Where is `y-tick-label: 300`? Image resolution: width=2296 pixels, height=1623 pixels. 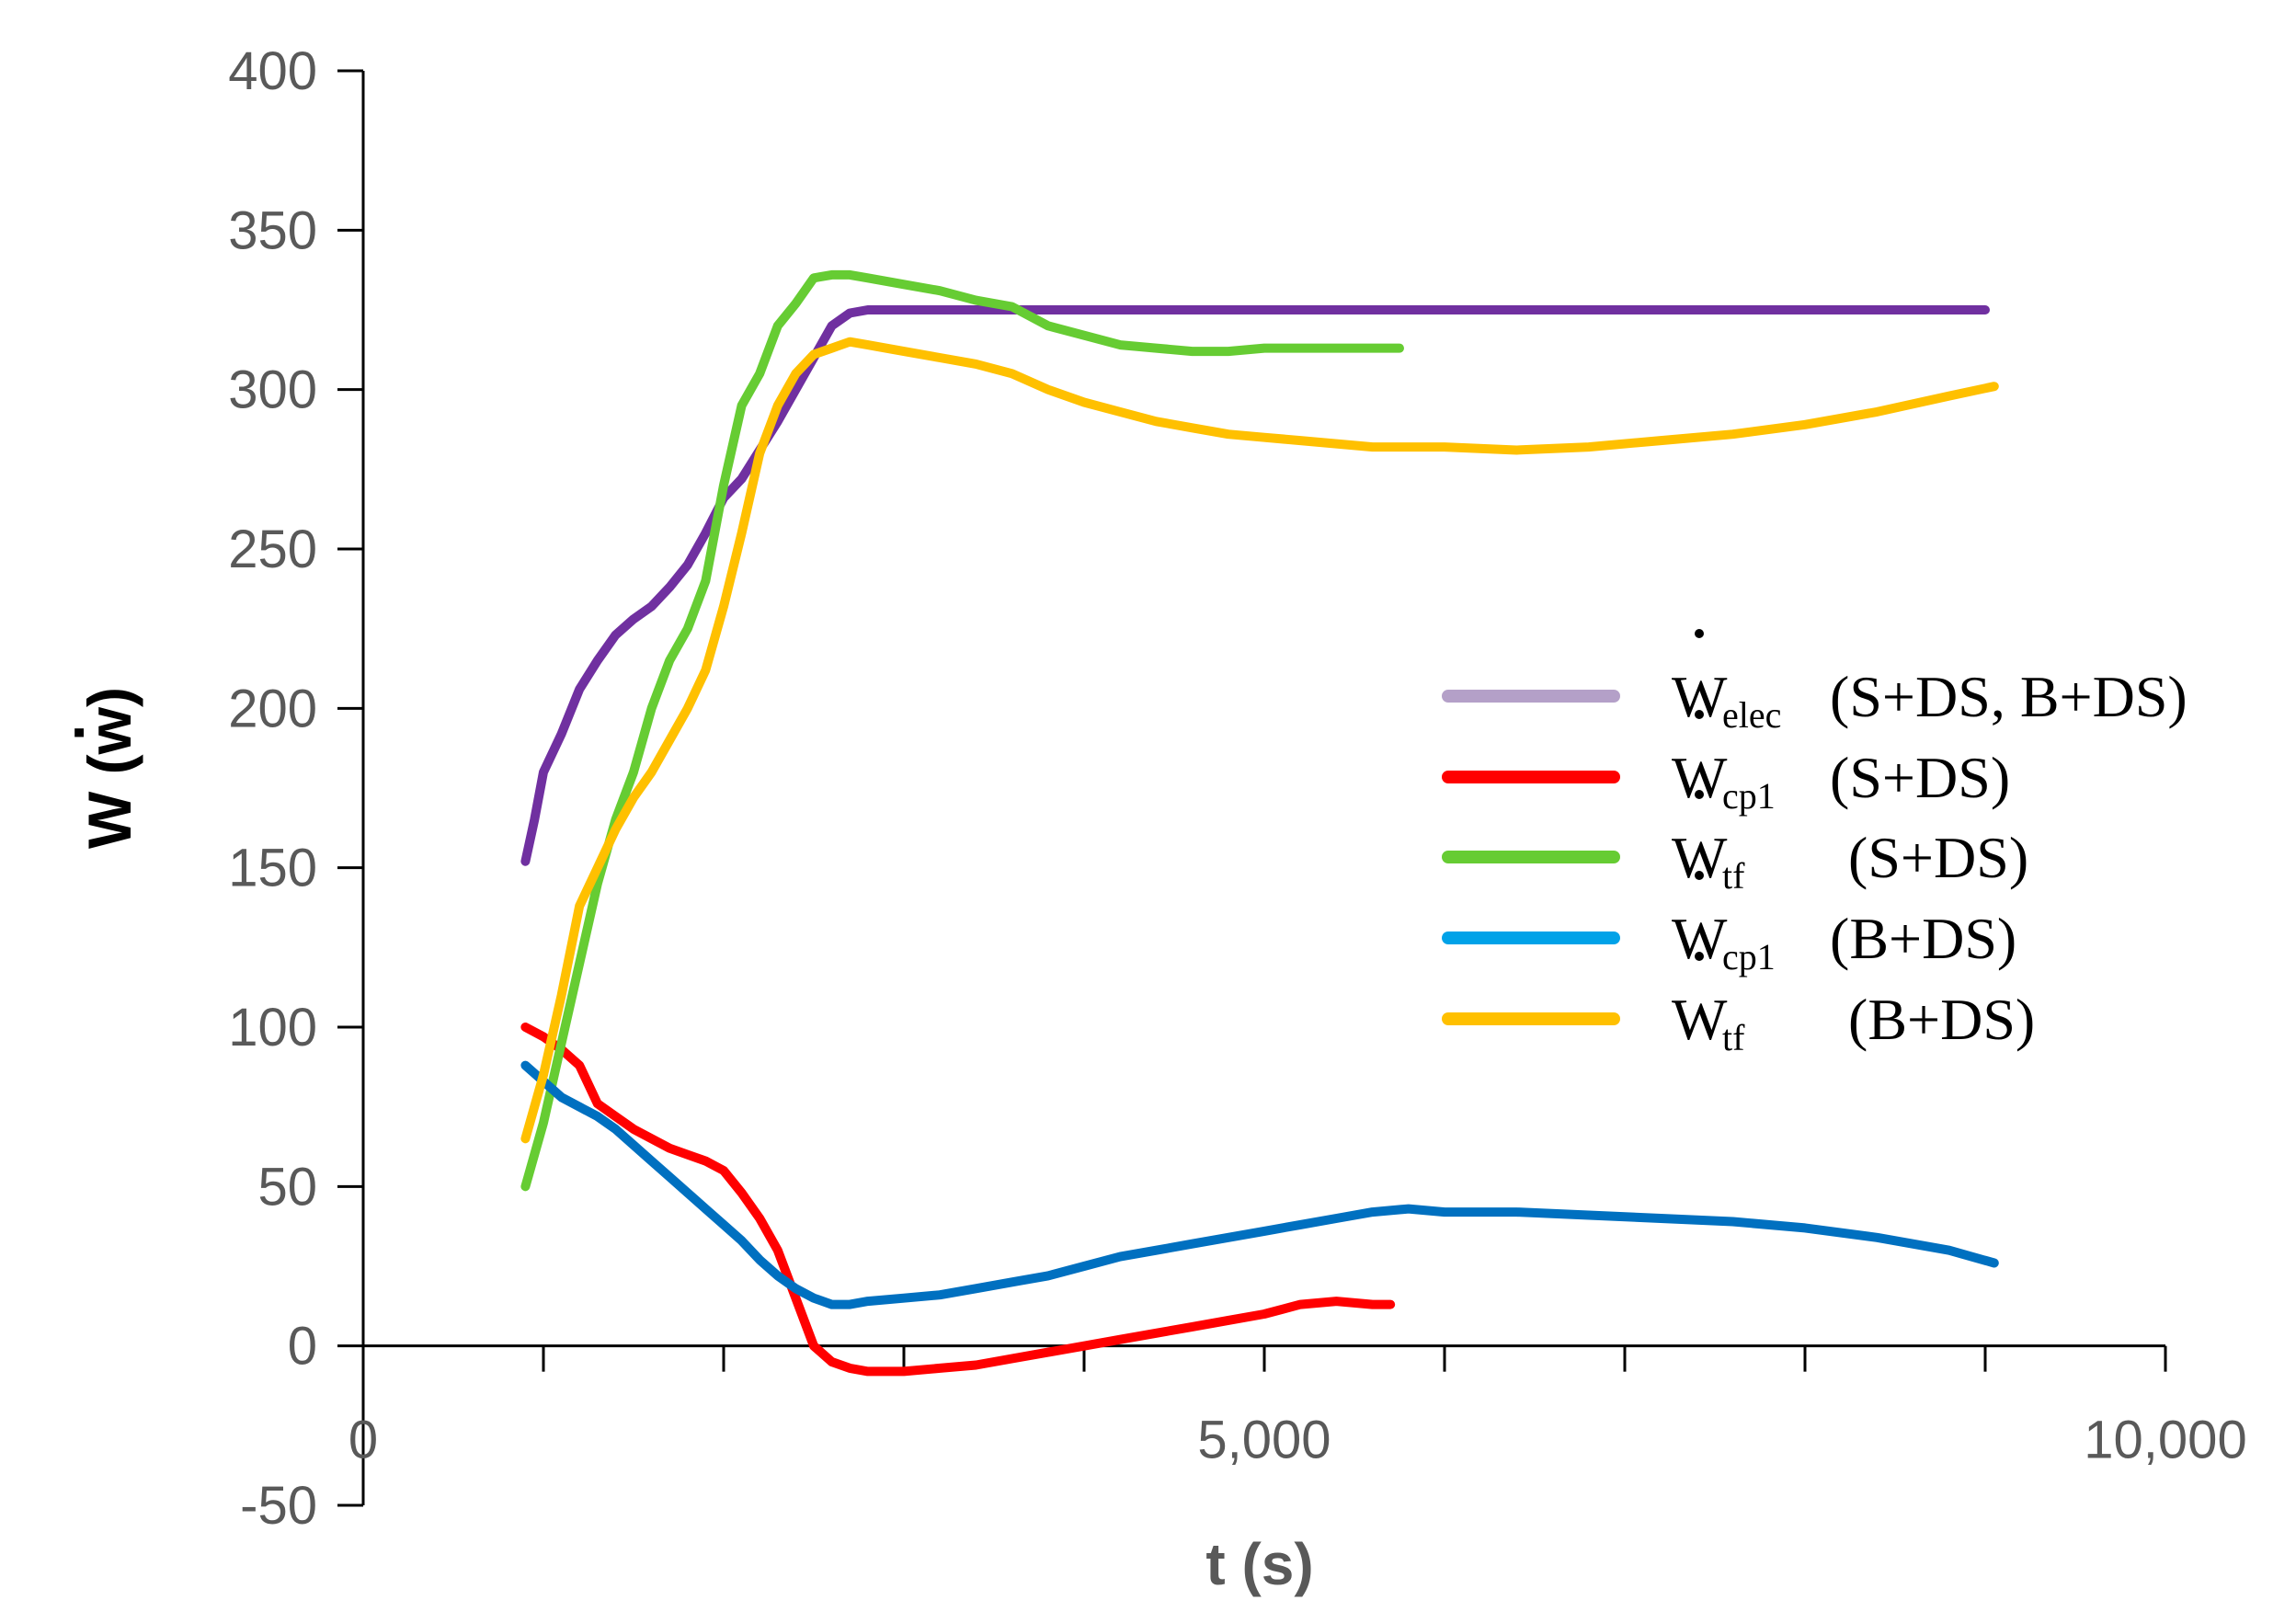 y-tick-label: 300 is located at coordinates (272, 390).